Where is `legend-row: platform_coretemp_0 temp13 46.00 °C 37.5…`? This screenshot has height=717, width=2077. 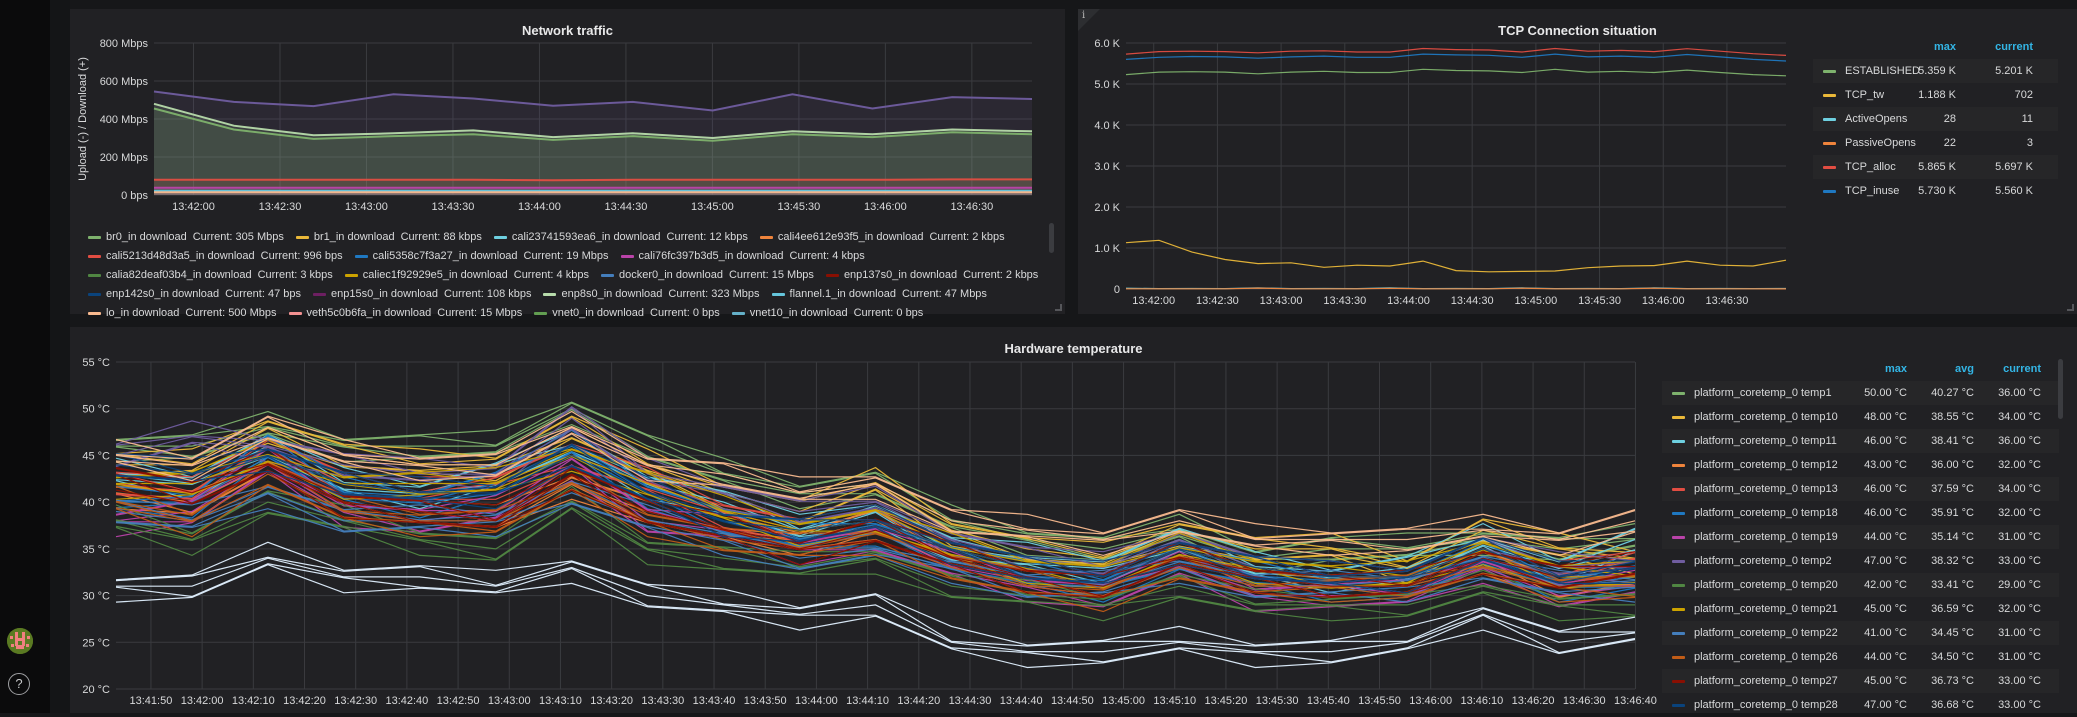 legend-row: platform_coretemp_0 temp13 46.00 °C 37.5… is located at coordinates (1860, 489).